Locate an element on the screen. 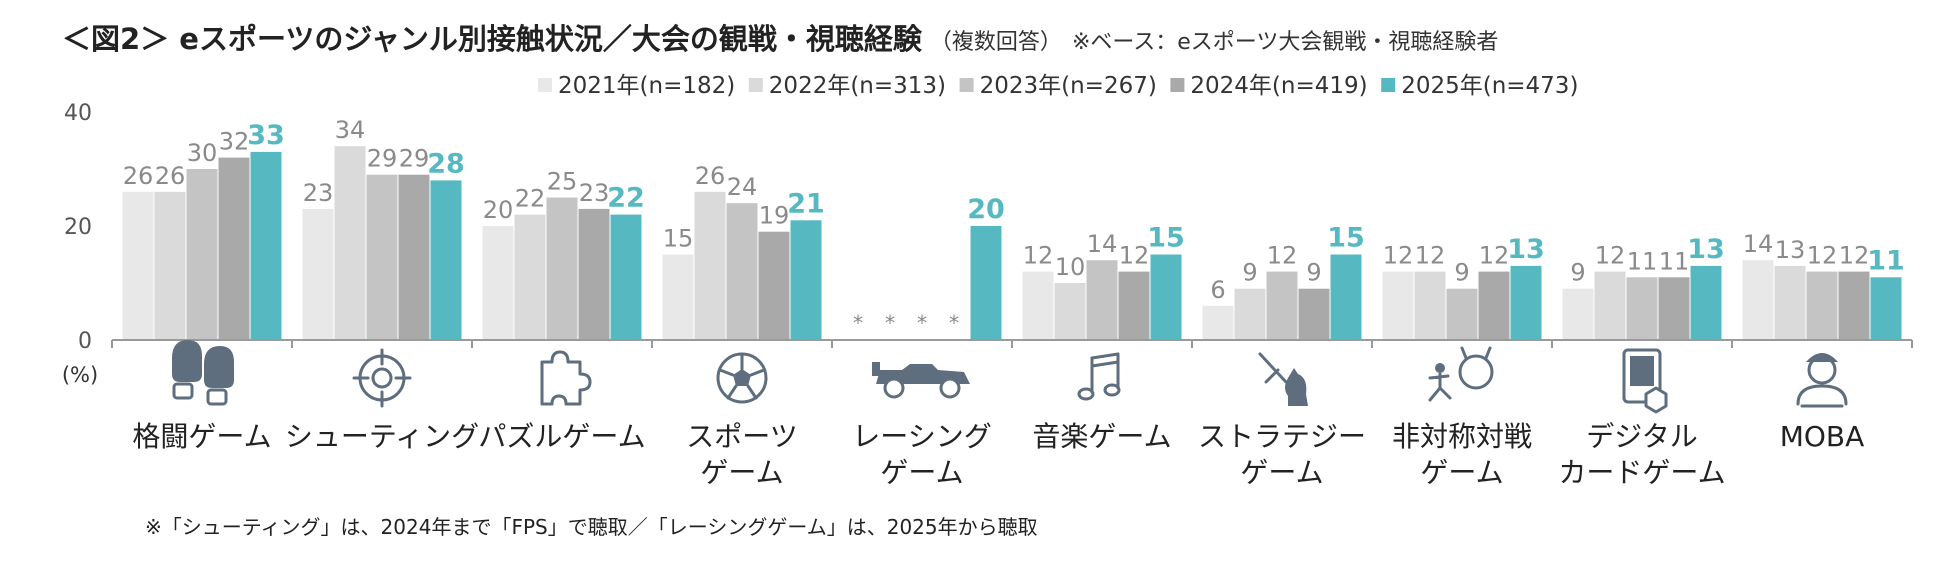 This screenshot has width=1950, height=573. soldier-icon is located at coordinates (1822, 380).